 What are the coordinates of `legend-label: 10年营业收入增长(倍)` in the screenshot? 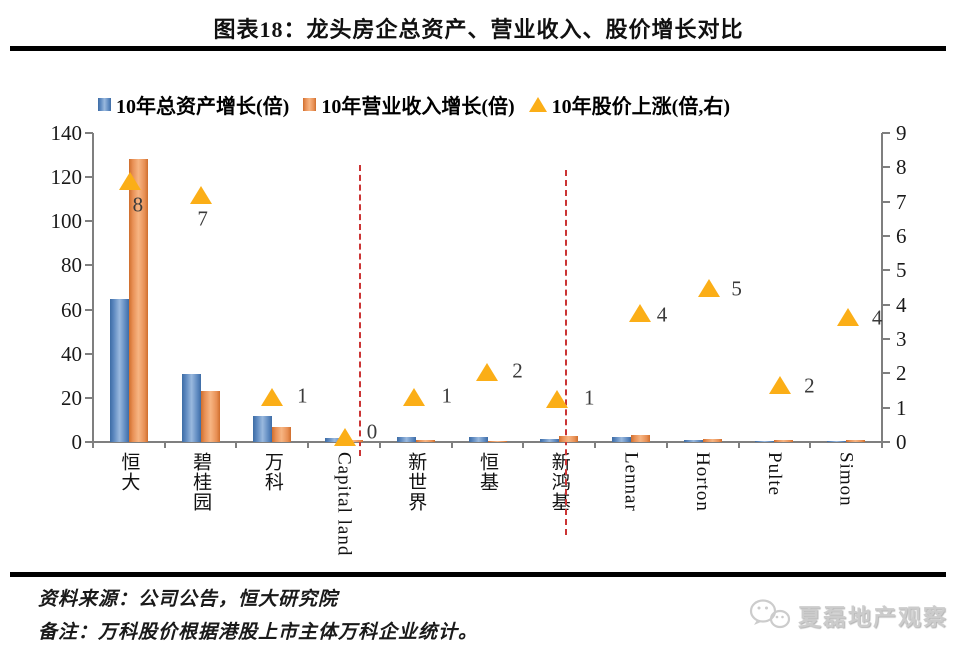 It's located at (418, 107).